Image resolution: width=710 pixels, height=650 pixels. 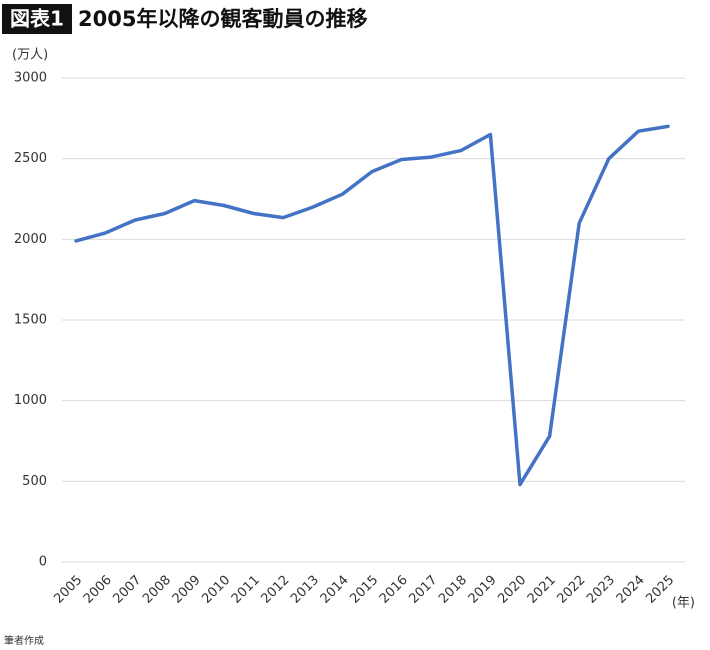 I want to click on x-unit: (年), so click(x=683, y=603).